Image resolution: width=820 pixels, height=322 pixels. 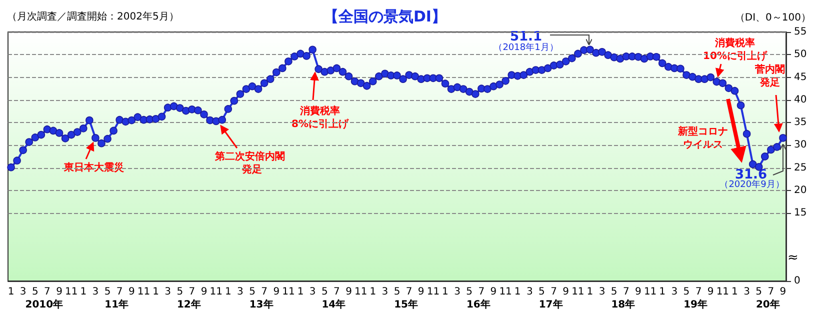 I want to click on y-tick-label: 30, so click(x=800, y=145).